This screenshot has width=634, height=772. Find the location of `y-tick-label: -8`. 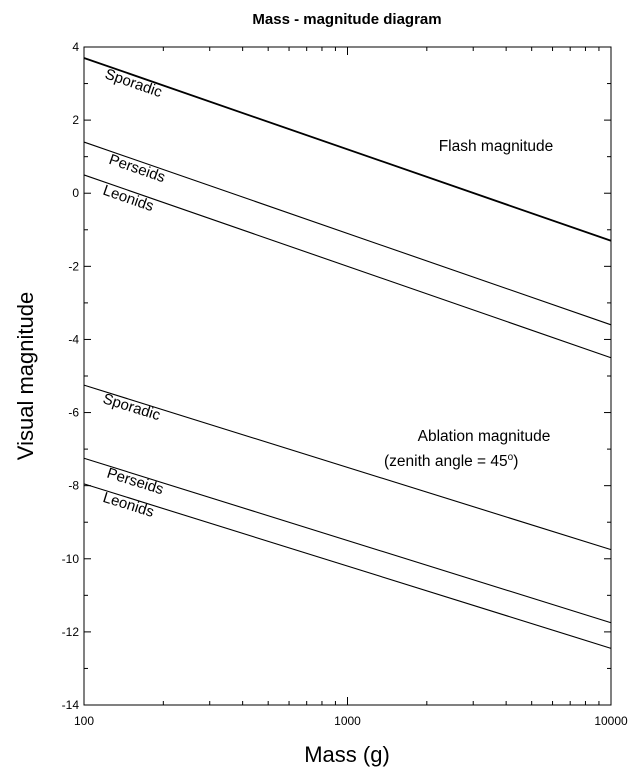

y-tick-label: -8 is located at coordinates (73, 486).